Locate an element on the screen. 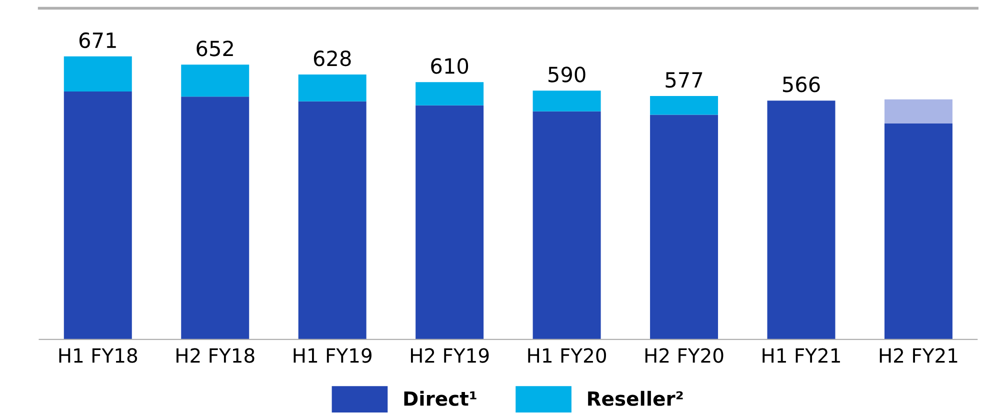  annotation: 628 is located at coordinates (332, 58).